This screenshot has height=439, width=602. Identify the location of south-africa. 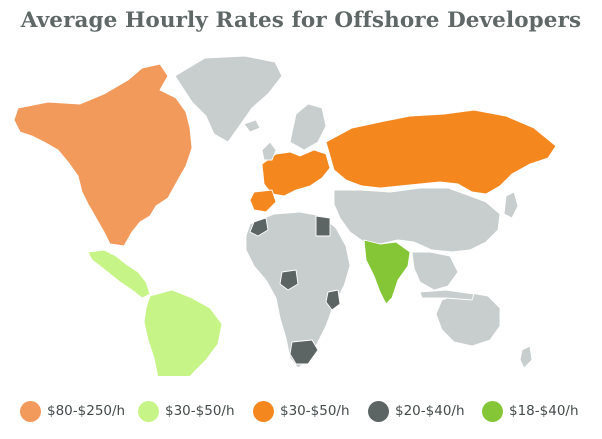
(304, 352).